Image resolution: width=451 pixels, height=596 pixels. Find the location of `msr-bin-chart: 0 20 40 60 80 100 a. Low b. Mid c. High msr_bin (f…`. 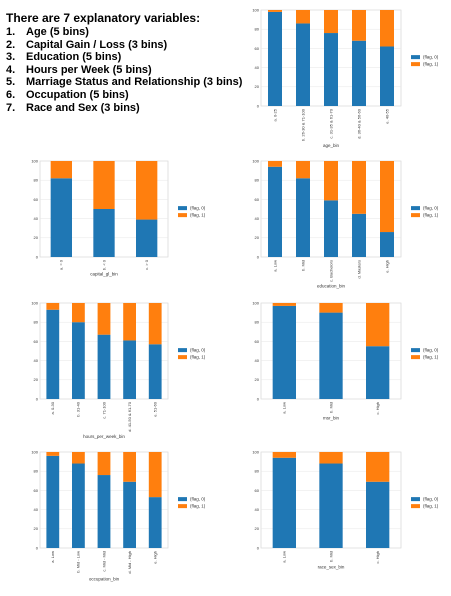

msr-bin-chart: 0 20 40 60 80 100 a. Low b. Mid c. High msr_bin (f… is located at coordinates (345, 360).